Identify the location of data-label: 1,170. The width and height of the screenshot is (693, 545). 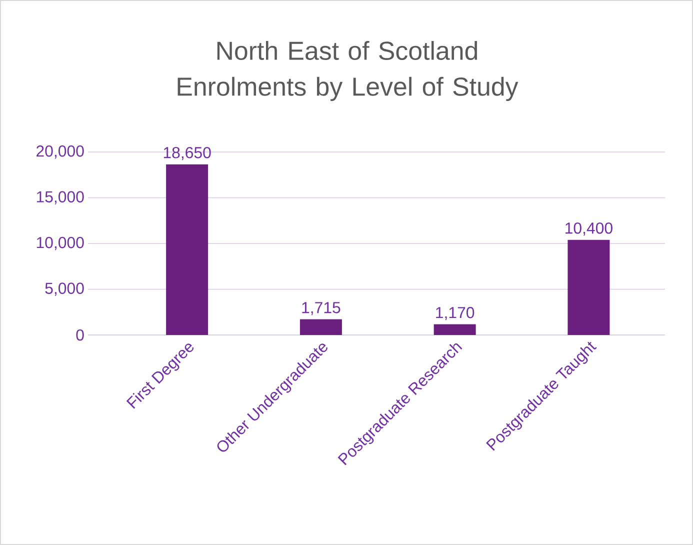
(455, 313).